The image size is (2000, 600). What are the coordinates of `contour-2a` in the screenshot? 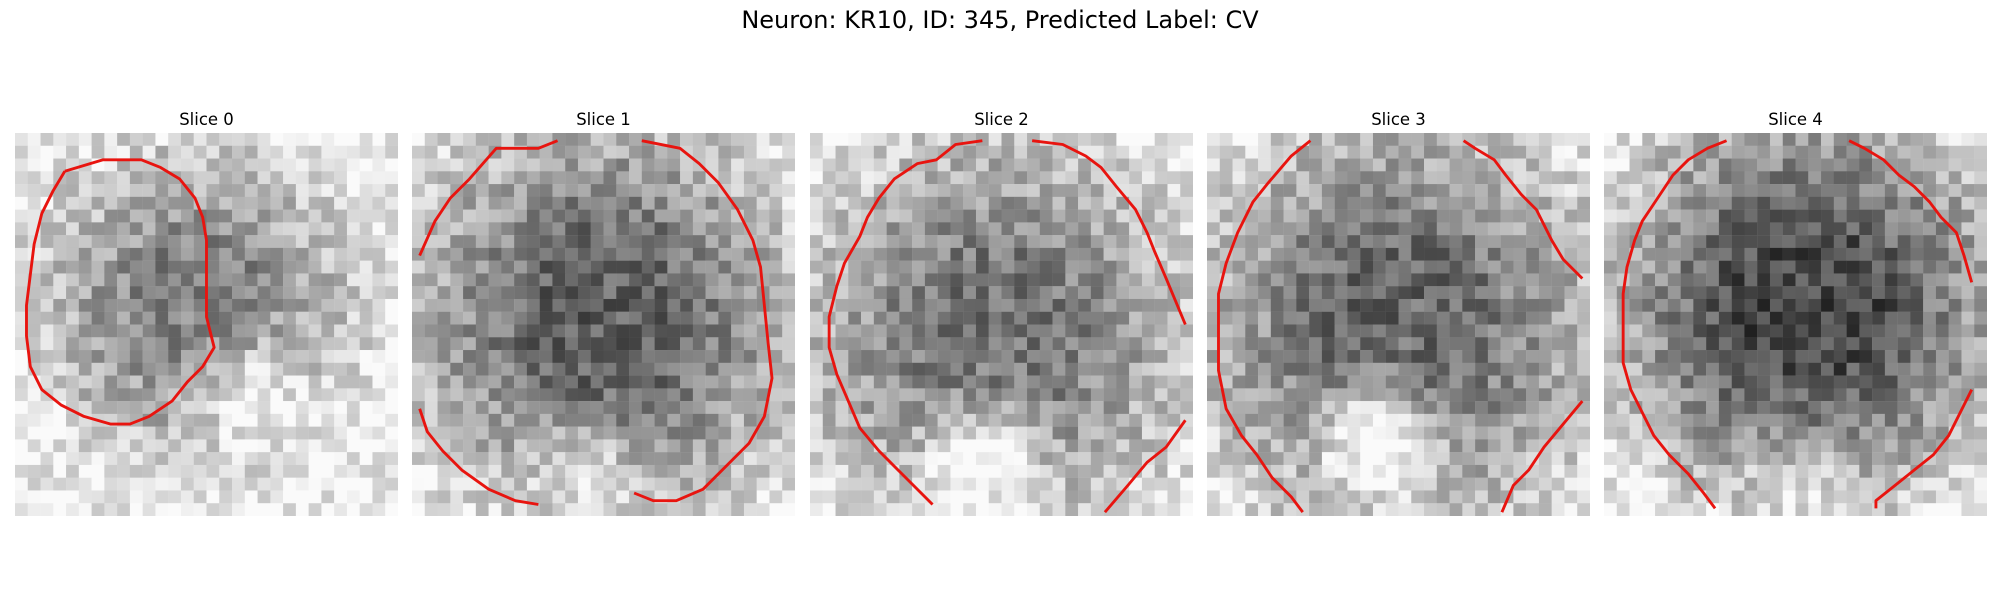 It's located at (905, 322).